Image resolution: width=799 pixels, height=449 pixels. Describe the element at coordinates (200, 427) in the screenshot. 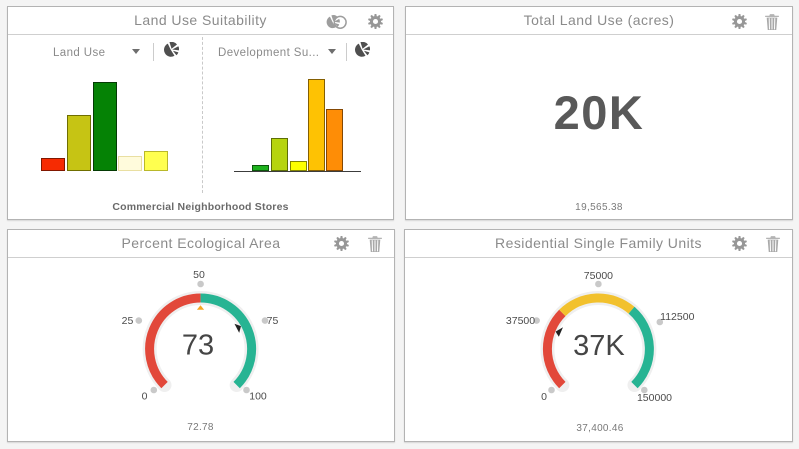

I see `svg-text: 72.78` at that location.